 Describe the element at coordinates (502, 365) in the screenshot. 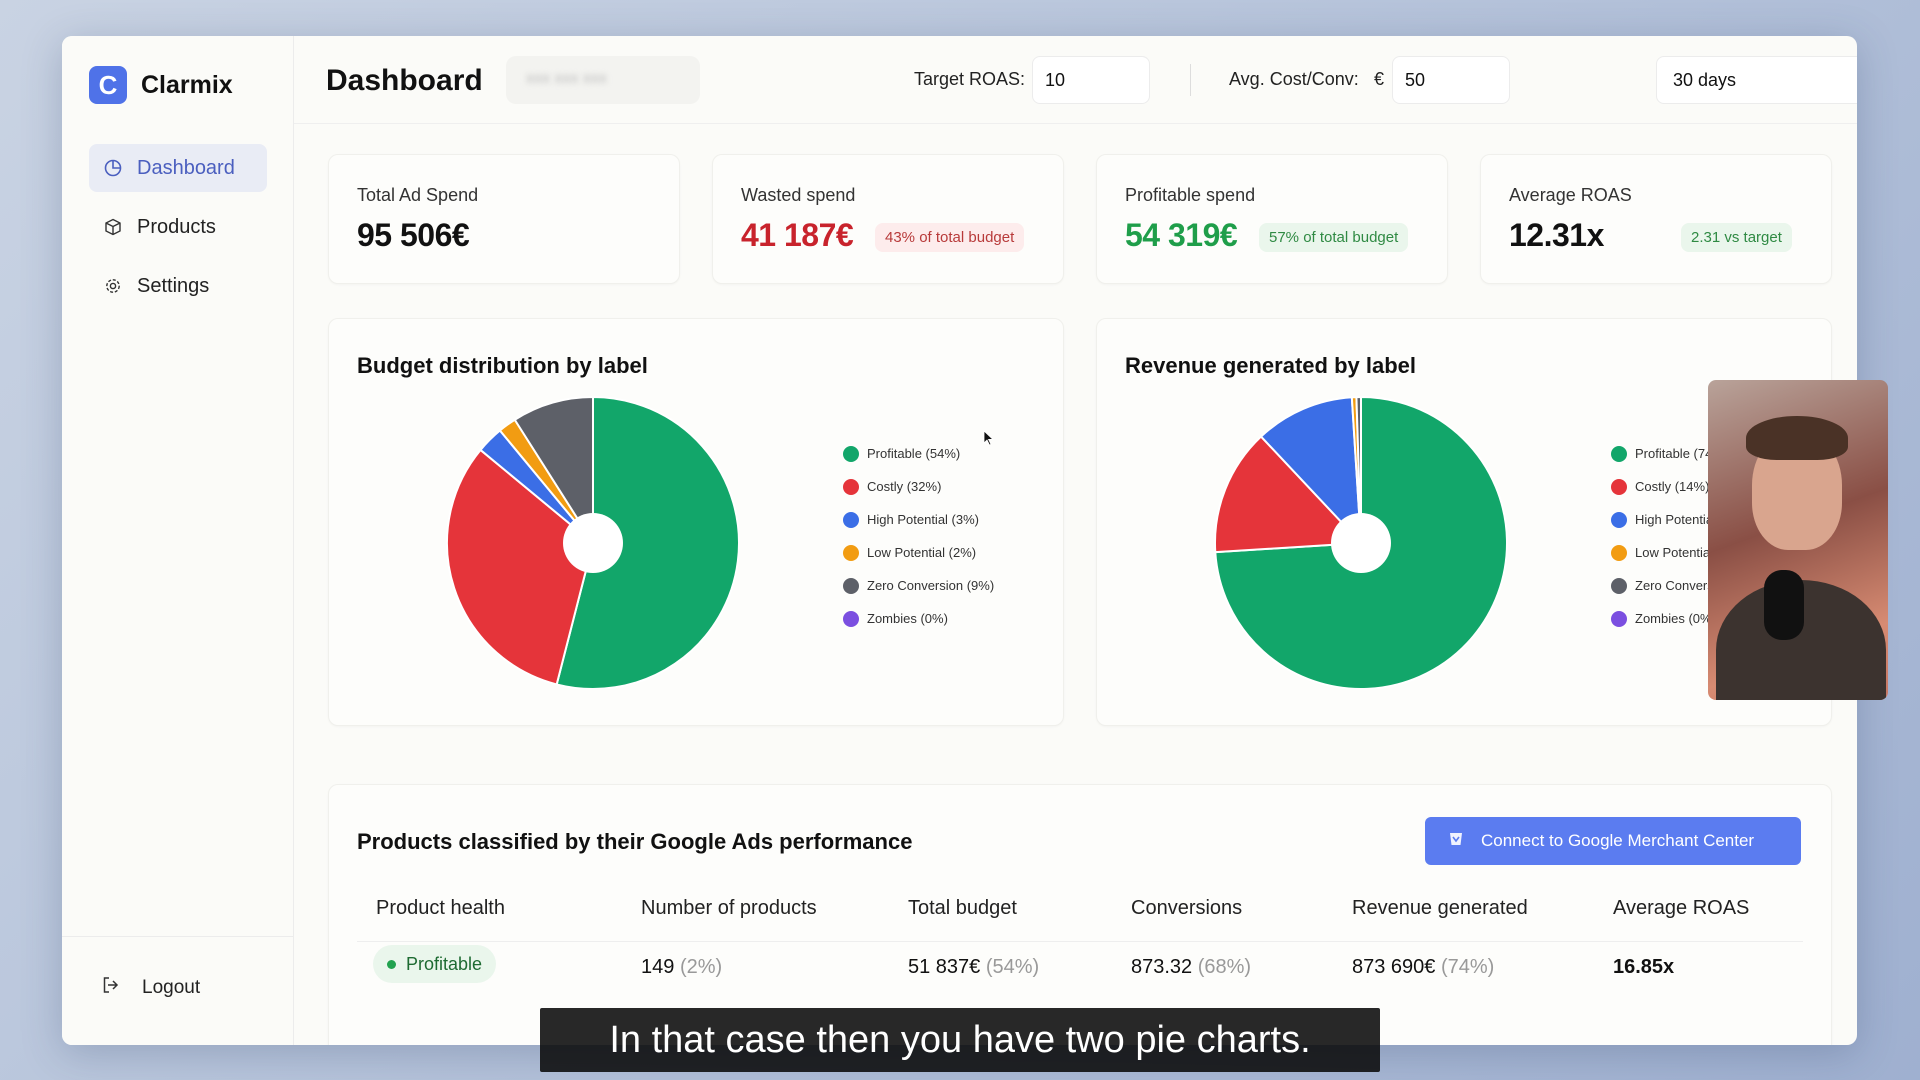

I see `chart-title: Budget distribution by label` at that location.